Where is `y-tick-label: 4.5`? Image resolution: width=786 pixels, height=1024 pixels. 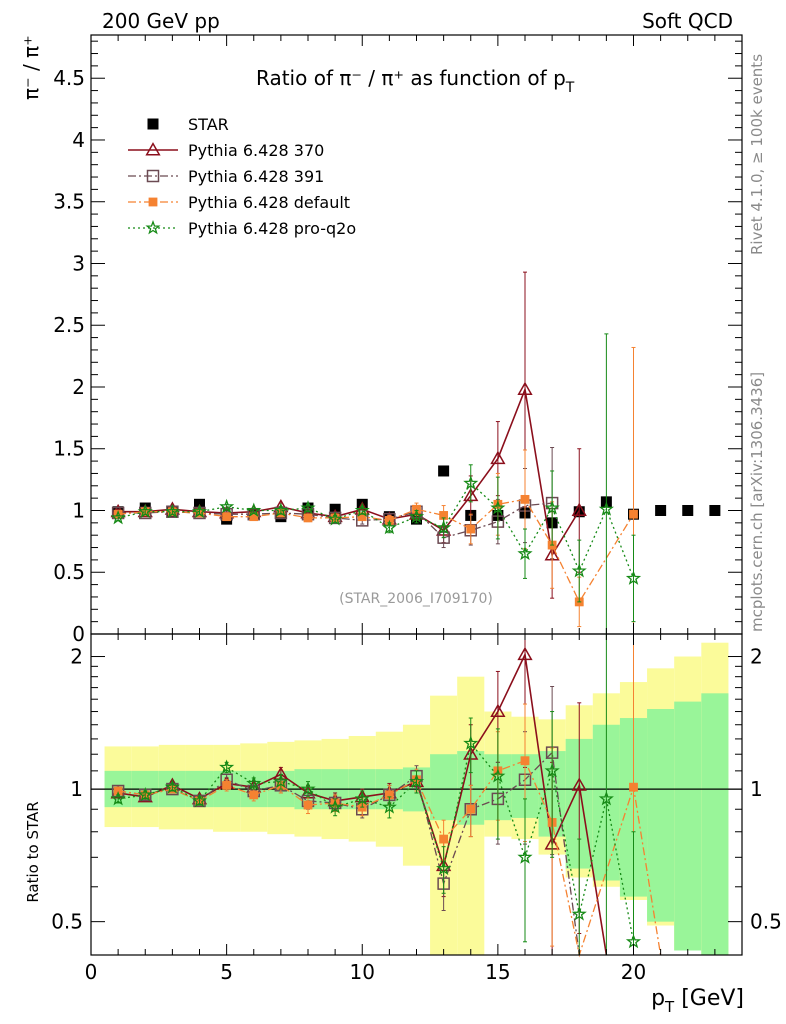 y-tick-label: 4.5 is located at coordinates (69, 78).